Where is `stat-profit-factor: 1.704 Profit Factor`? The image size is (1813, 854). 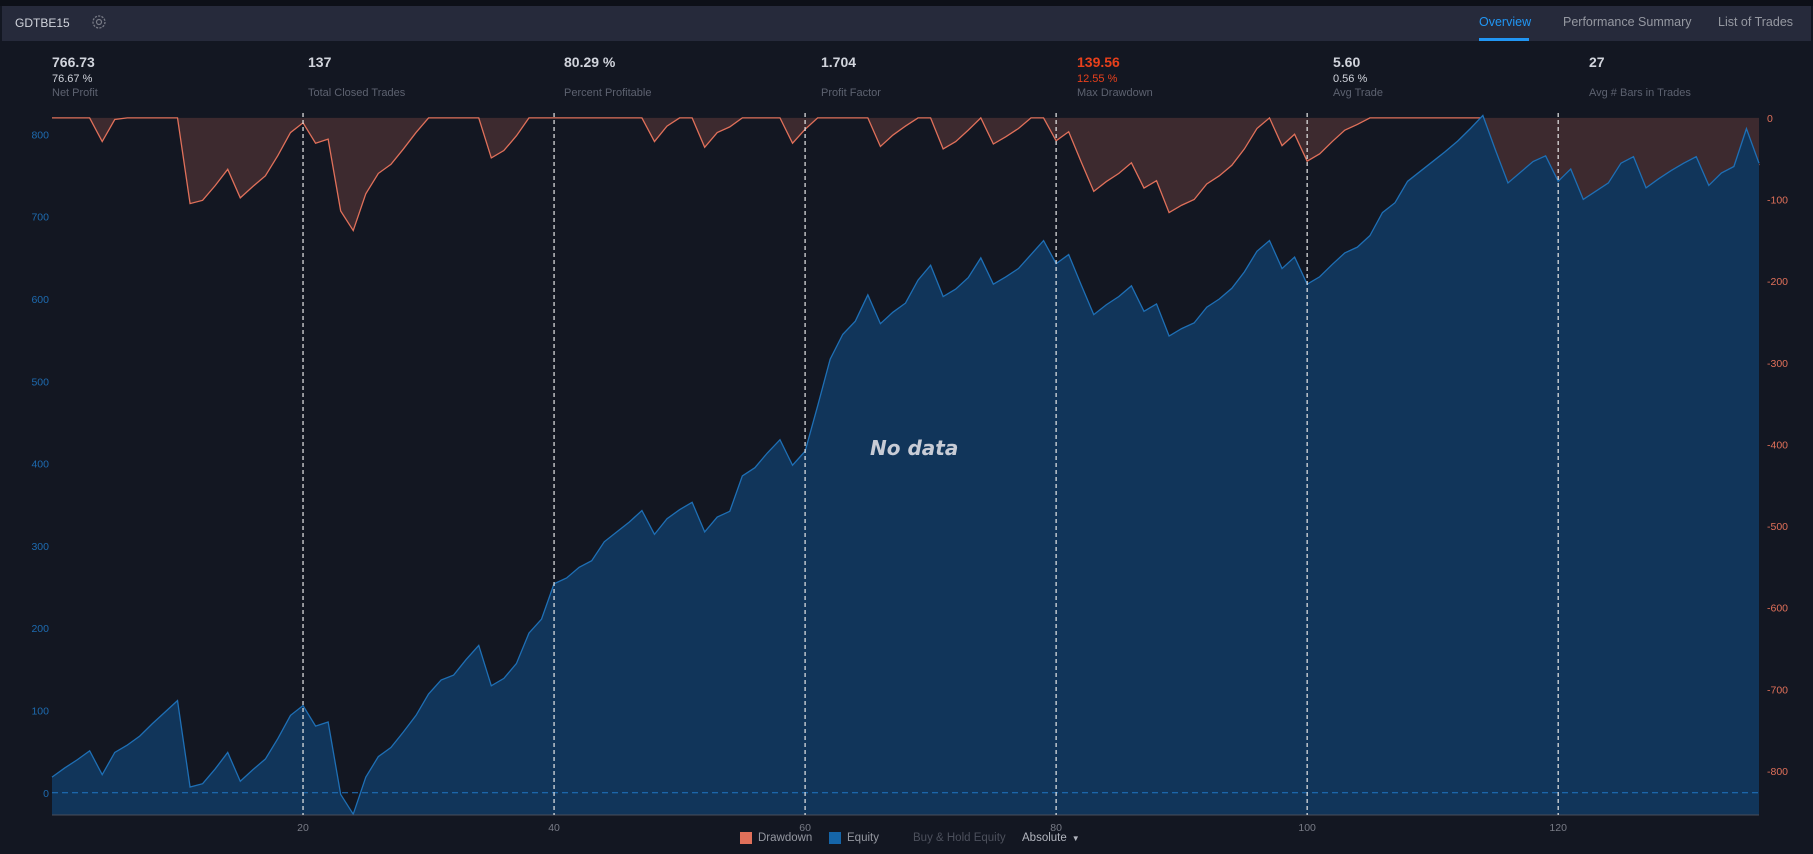
stat-profit-factor: 1.704 Profit Factor is located at coordinates (851, 76).